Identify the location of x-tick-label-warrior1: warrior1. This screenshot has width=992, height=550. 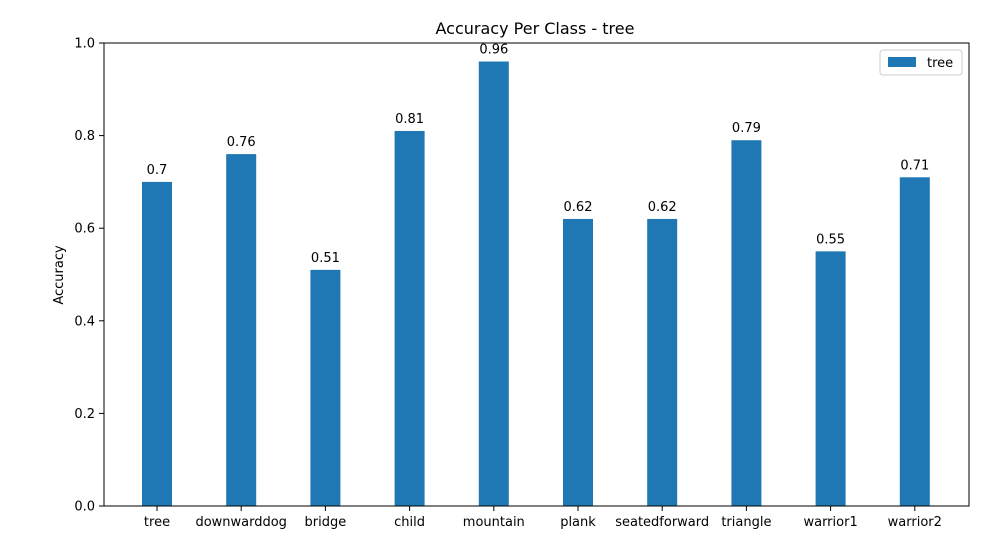
(830, 522).